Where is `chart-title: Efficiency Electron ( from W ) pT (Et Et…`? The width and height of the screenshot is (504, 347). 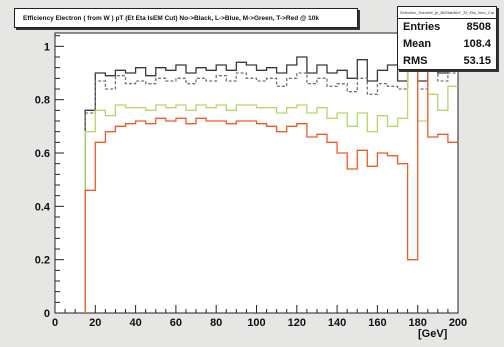
chart-title: Efficiency Electron ( from W ) pT (Et Et… is located at coordinates (186, 18).